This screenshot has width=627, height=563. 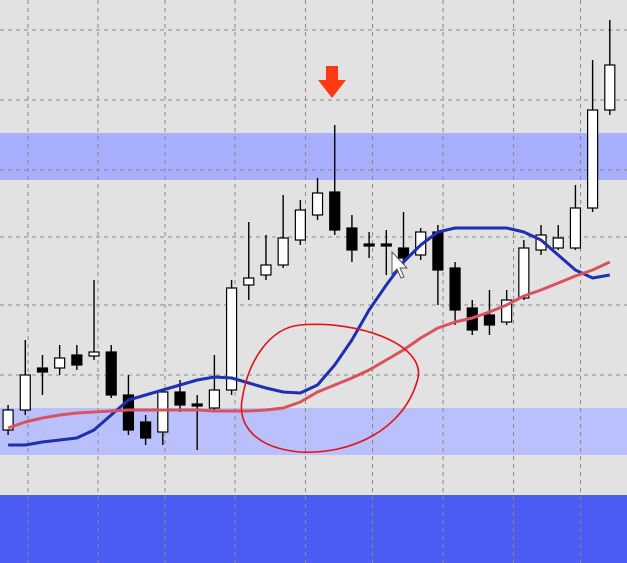 What do you see at coordinates (332, 82) in the screenshot?
I see `sell-arrow` at bounding box center [332, 82].